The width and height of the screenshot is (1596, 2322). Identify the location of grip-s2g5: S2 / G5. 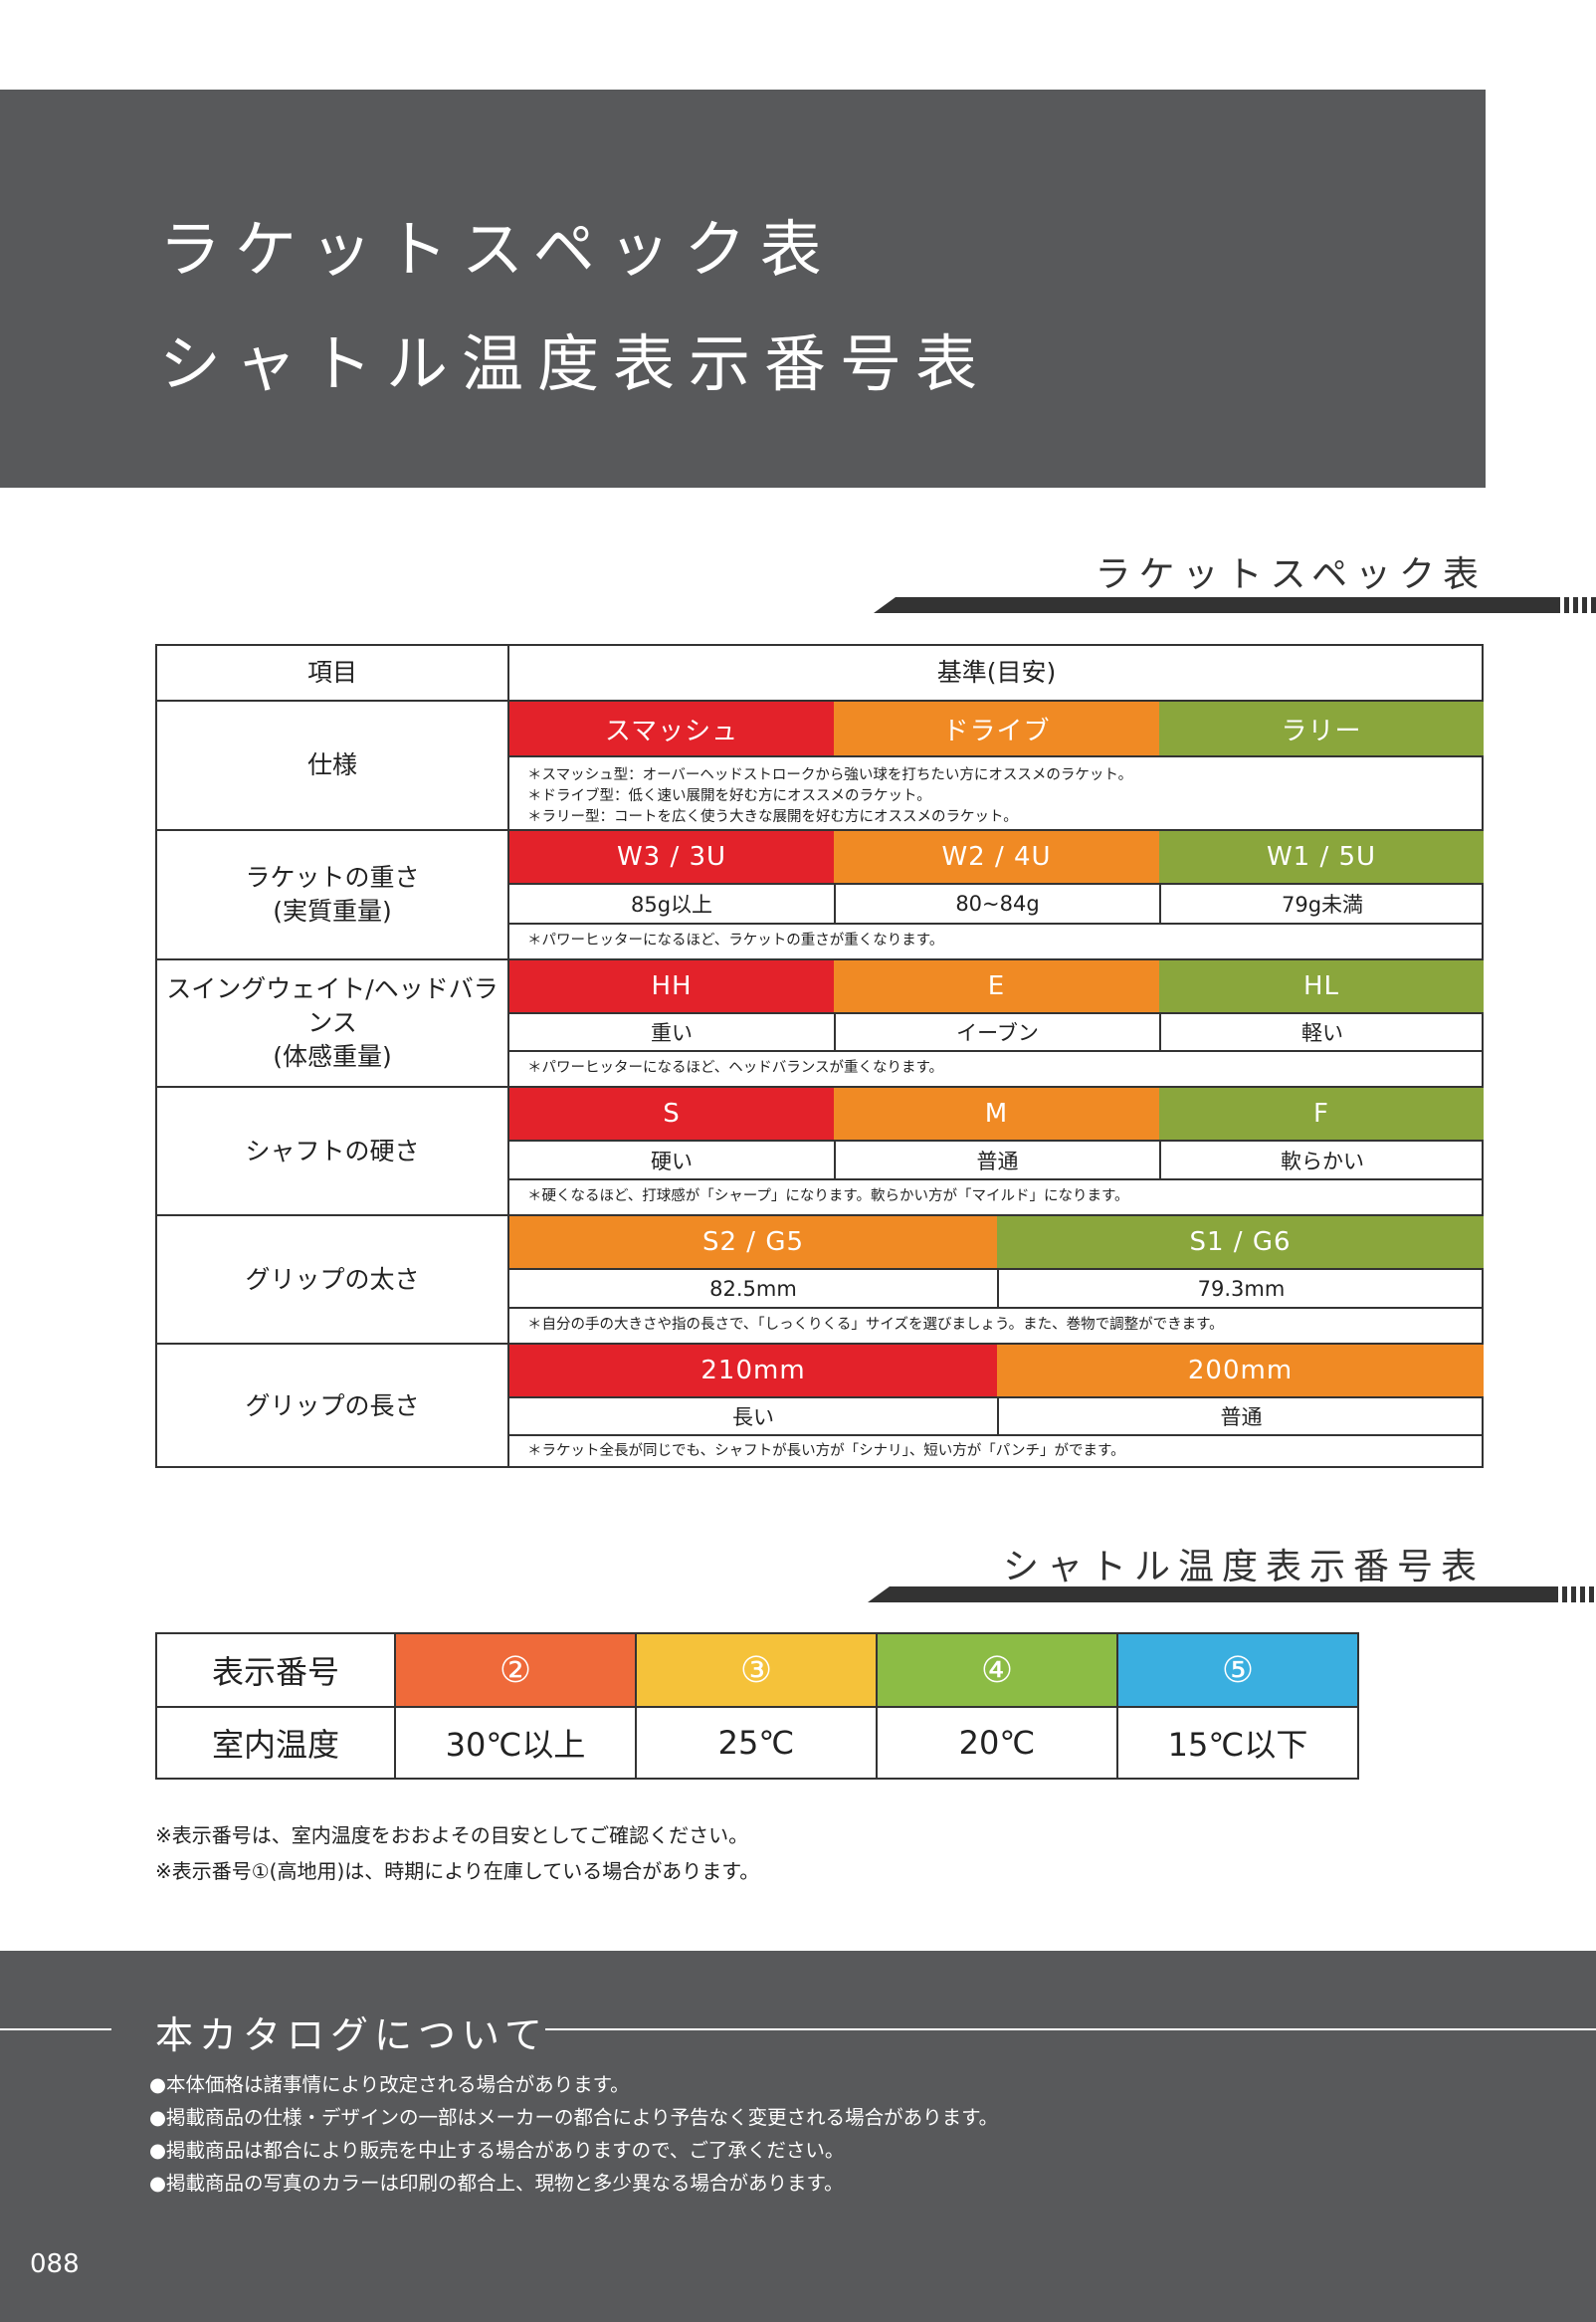
(753, 1242).